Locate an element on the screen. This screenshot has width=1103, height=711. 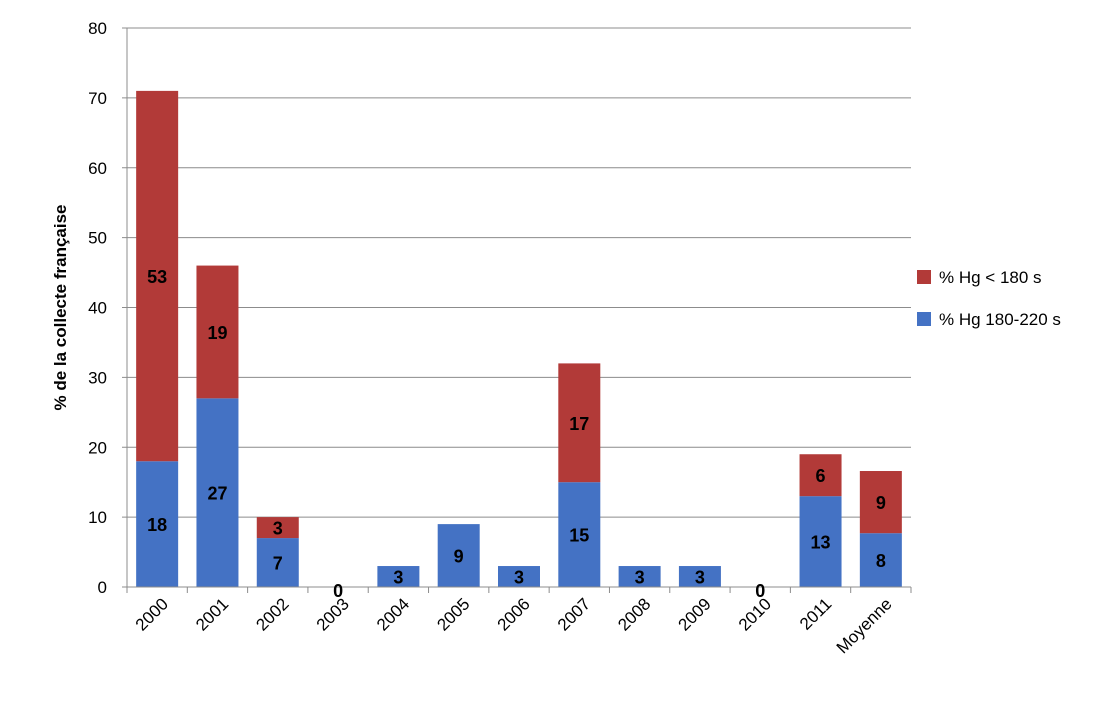
x-tick-label: 2002 is located at coordinates (272, 614).